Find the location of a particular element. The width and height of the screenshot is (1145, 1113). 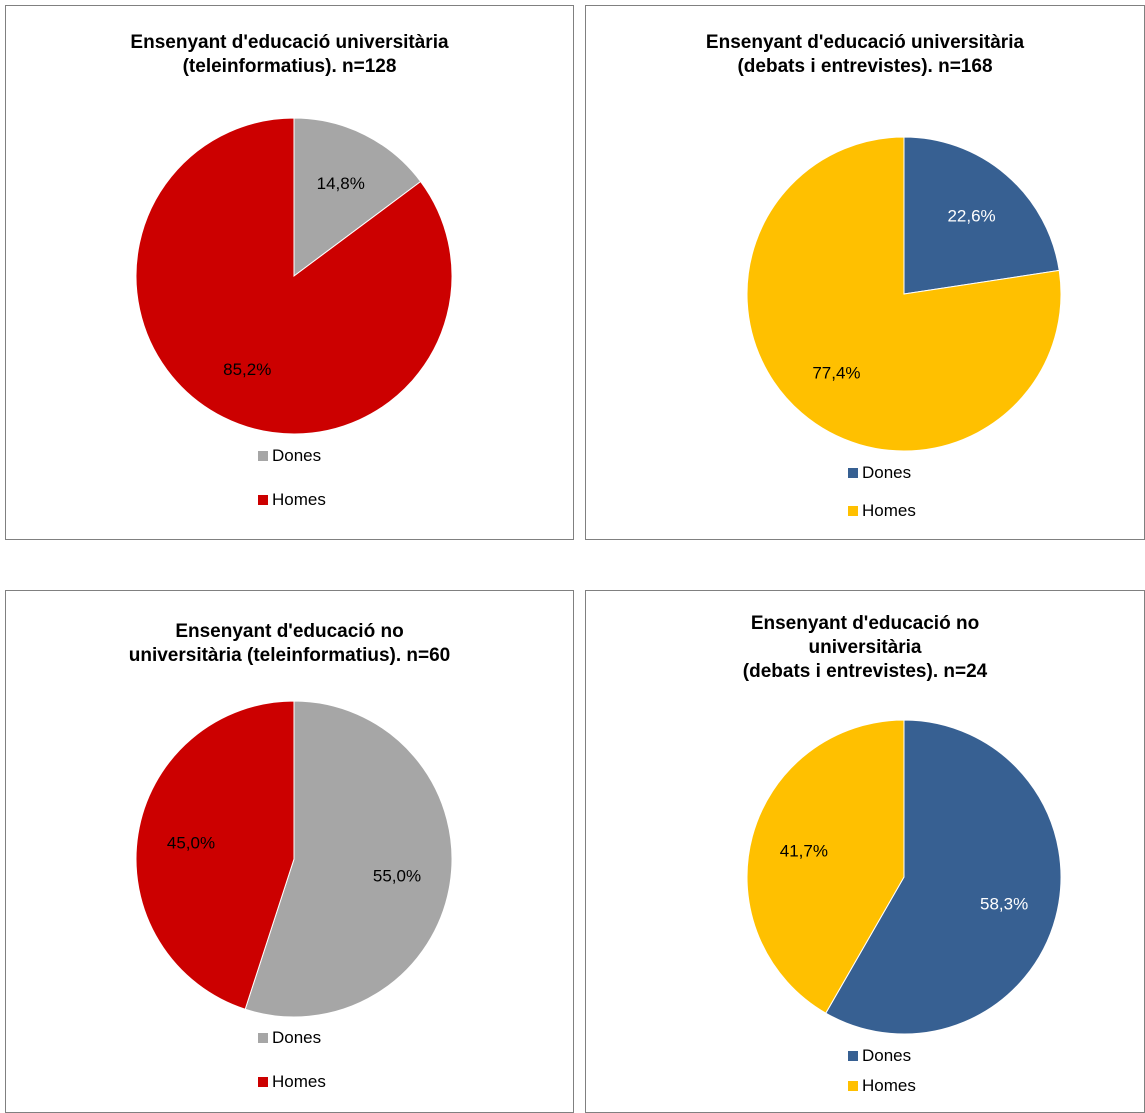

data-label-dones: 14,8% is located at coordinates (341, 183).